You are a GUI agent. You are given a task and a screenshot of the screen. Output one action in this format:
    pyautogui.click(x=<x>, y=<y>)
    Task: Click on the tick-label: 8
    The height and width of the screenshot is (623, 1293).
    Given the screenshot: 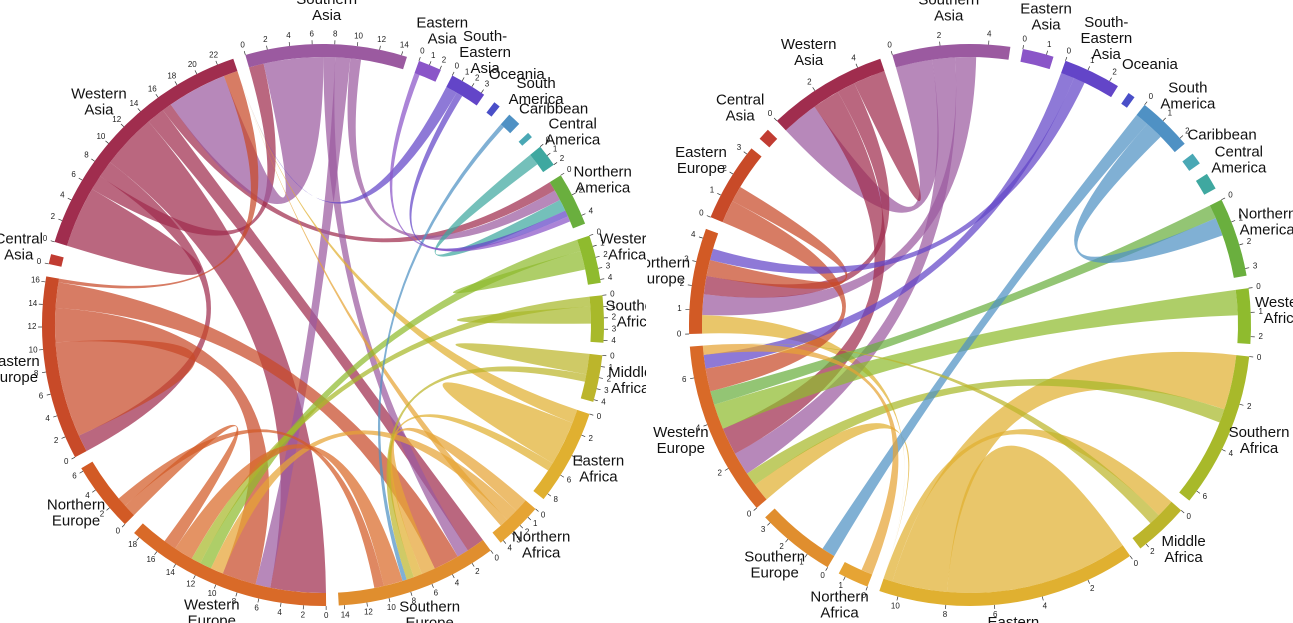 What is the action you would take?
    pyautogui.click(x=86, y=155)
    